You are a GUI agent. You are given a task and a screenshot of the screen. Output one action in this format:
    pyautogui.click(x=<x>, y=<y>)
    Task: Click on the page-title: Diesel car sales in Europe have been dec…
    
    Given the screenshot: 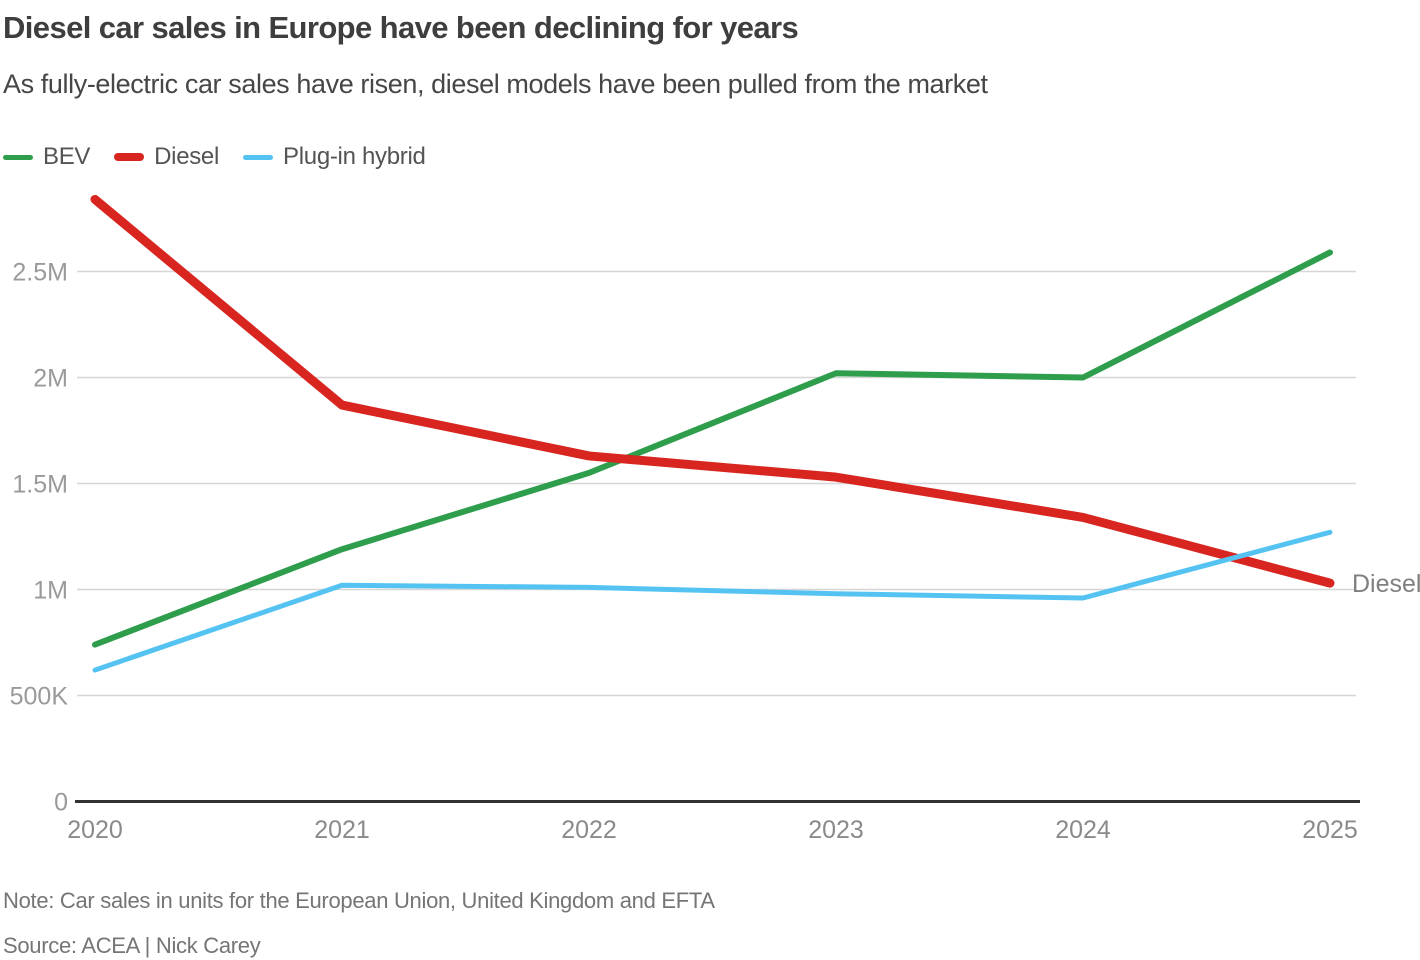 What is the action you would take?
    pyautogui.click(x=401, y=27)
    